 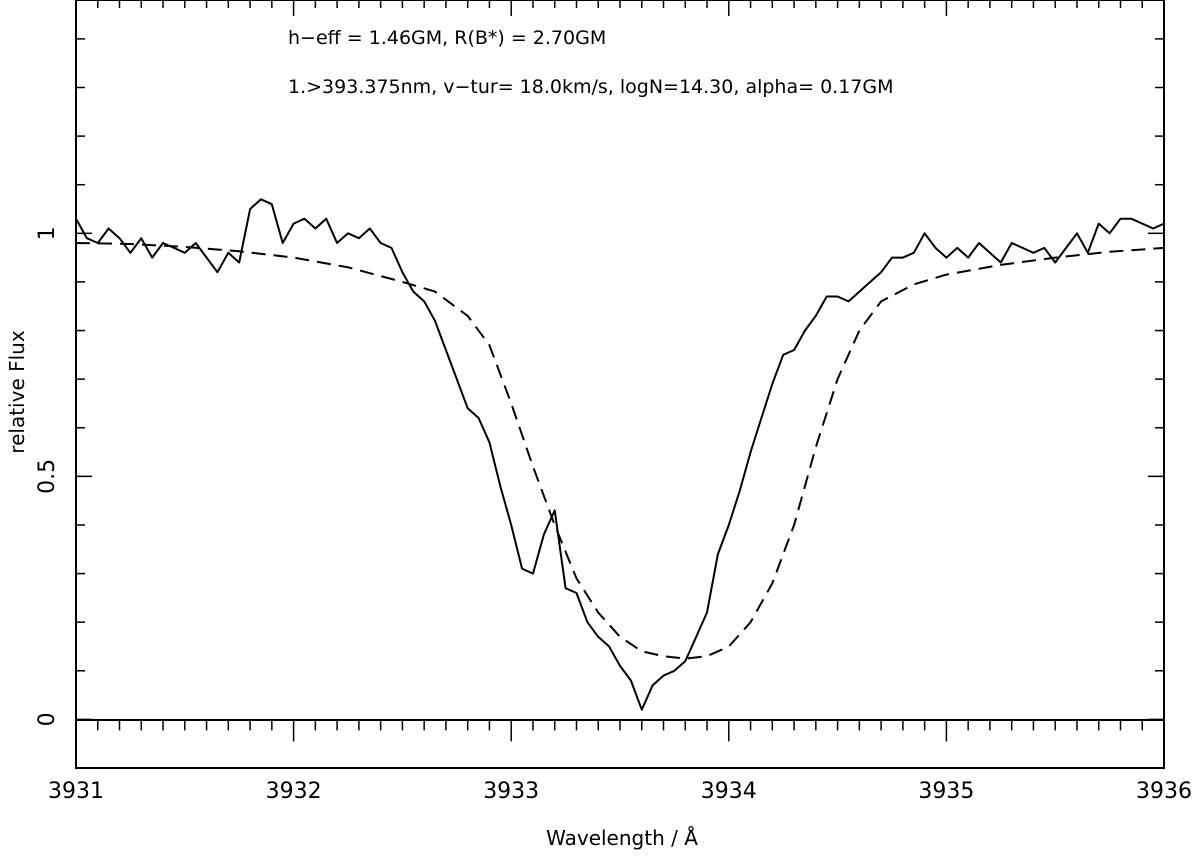 I want to click on y-tick-label: 0.5, so click(x=47, y=476).